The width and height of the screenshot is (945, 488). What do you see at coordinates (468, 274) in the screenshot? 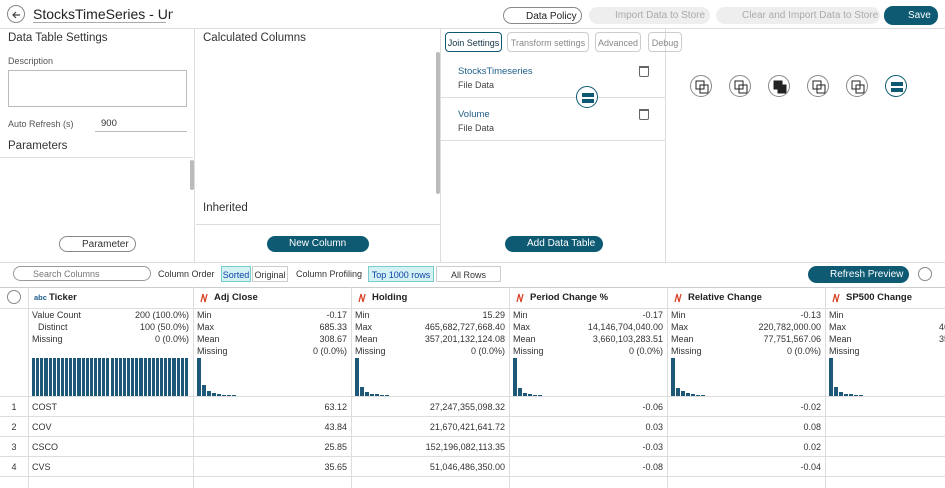
I see `toggle-option: All Rows` at bounding box center [468, 274].